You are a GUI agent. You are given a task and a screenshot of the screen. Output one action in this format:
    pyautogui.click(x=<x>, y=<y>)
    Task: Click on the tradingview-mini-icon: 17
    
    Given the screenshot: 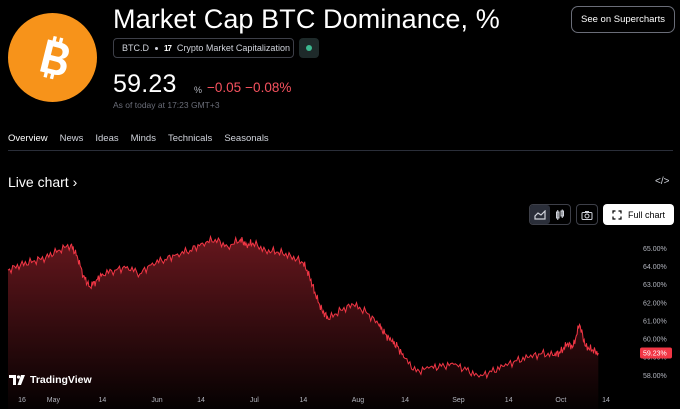 What is the action you would take?
    pyautogui.click(x=168, y=48)
    